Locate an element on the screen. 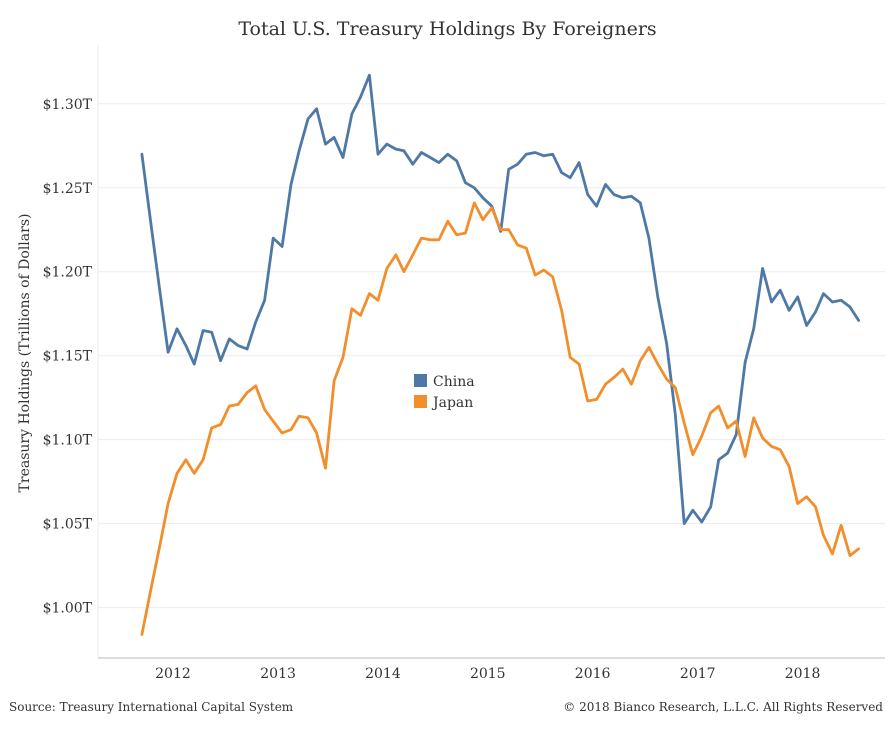 This screenshot has width=895, height=730. x-tick-label: 2012 is located at coordinates (173, 674).